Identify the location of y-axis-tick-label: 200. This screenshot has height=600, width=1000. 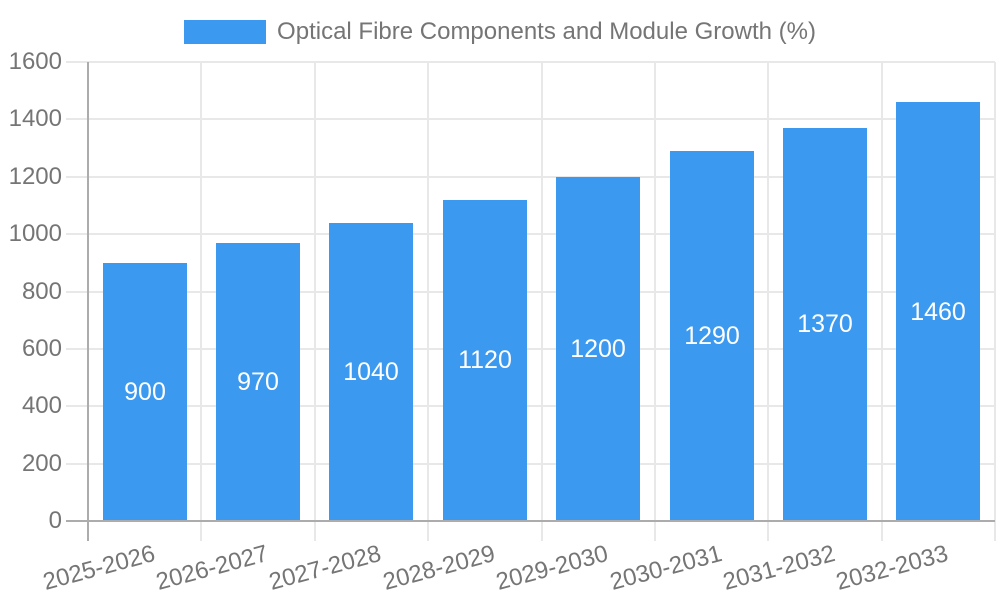
(41, 463).